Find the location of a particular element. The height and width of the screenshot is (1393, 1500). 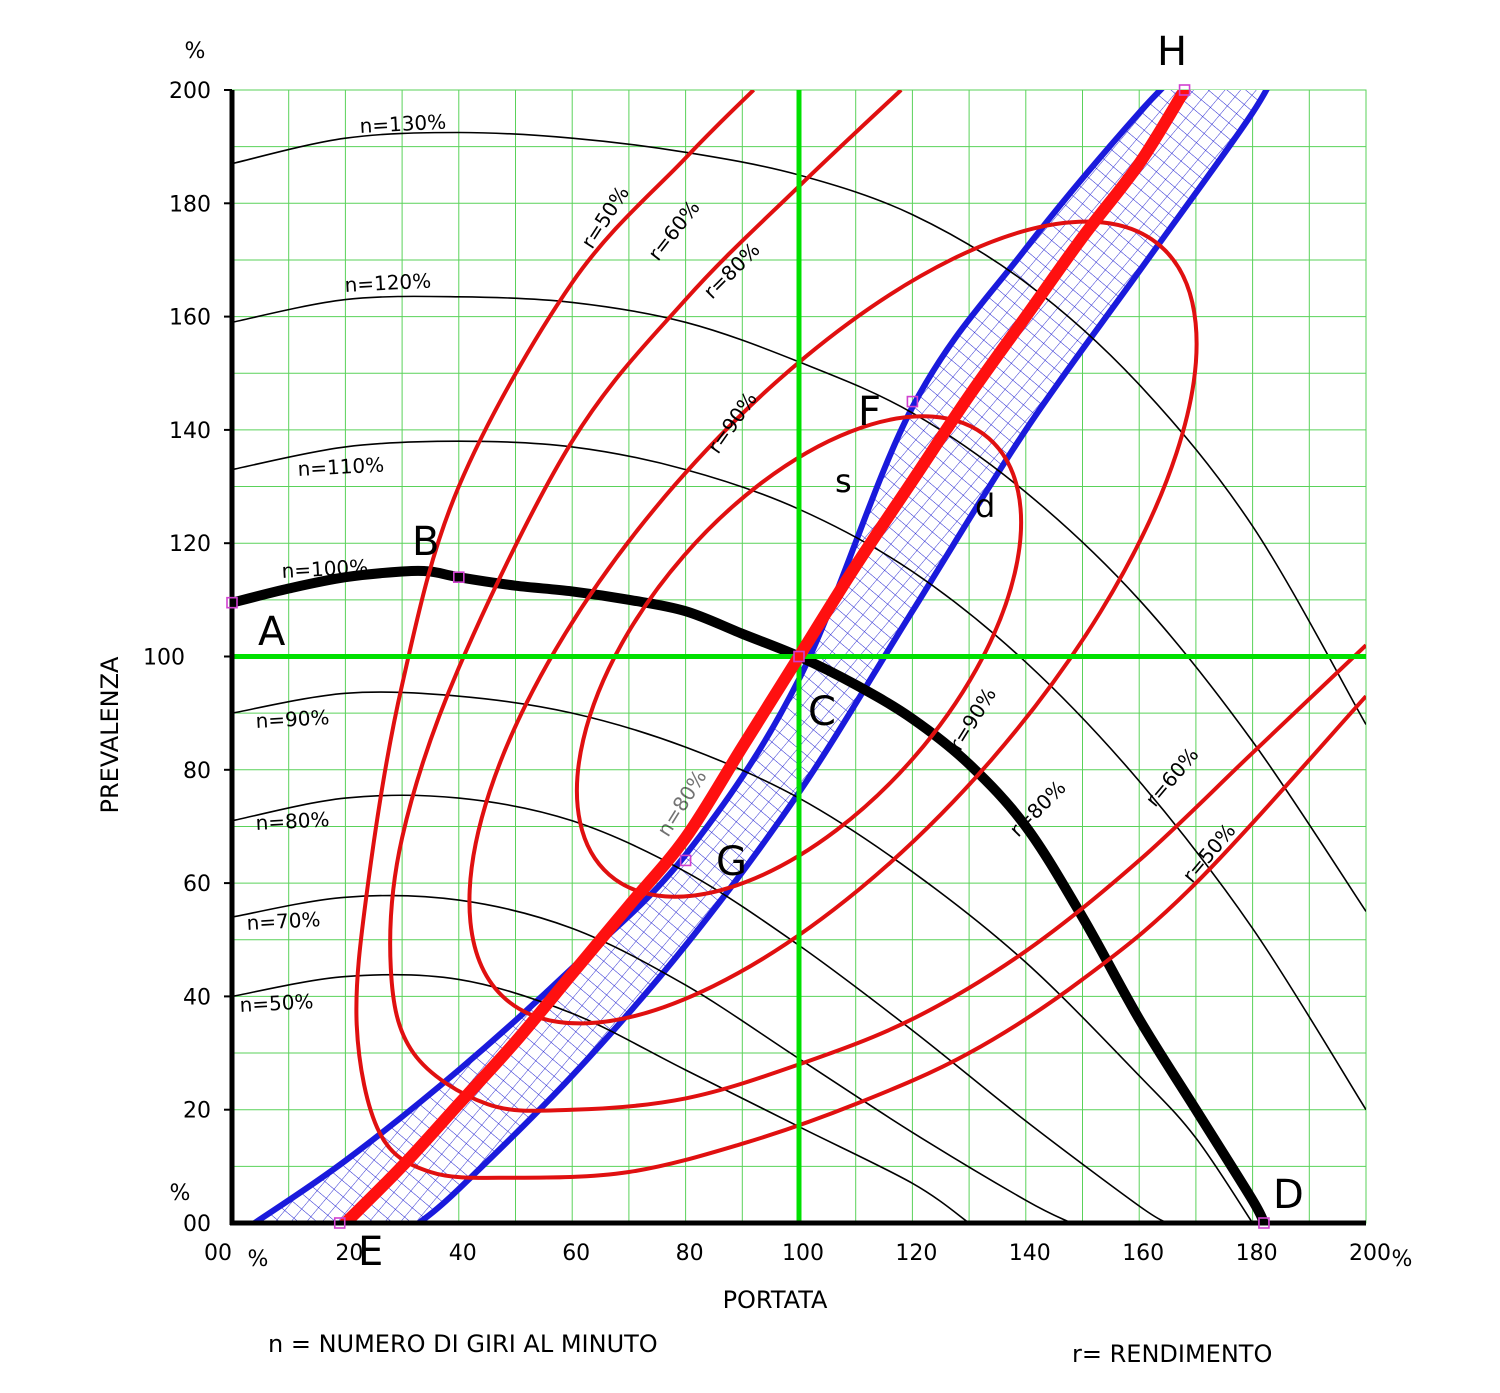

marker-D is located at coordinates (1264, 1223).